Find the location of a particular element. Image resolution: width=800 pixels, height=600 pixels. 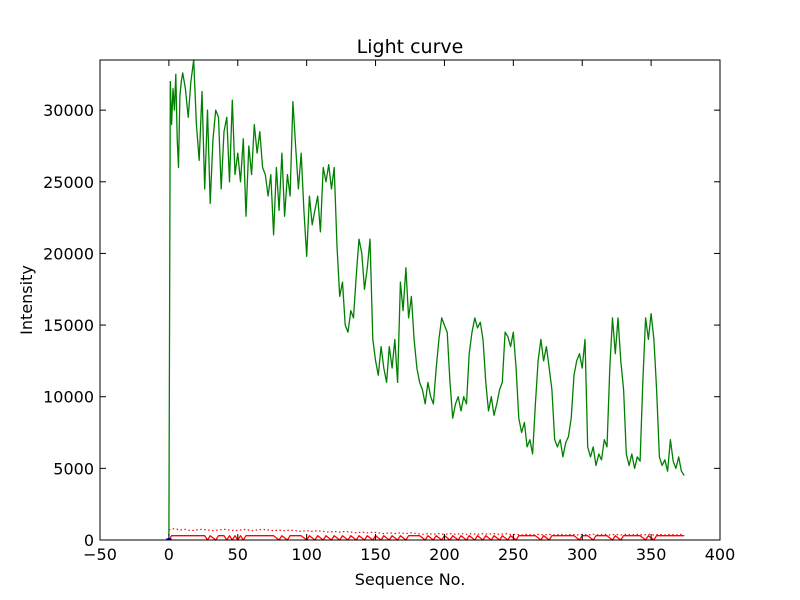

chart-title: Light curve is located at coordinates (410, 47).